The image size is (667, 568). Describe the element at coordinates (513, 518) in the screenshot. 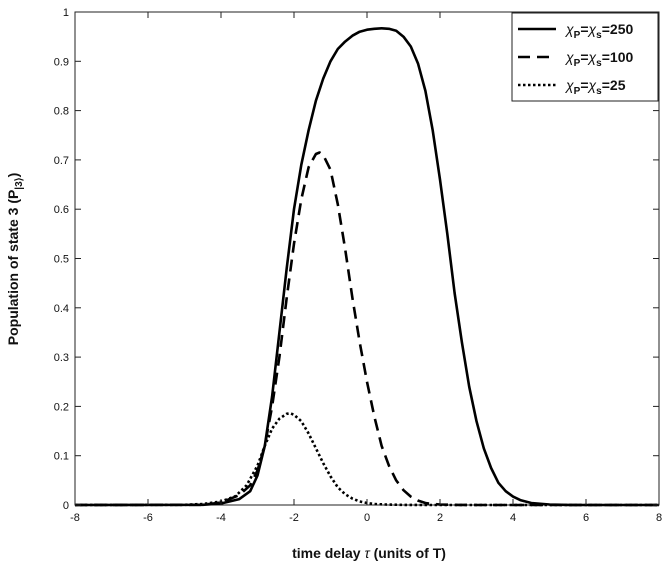

I see `x-tick-label: 4` at that location.